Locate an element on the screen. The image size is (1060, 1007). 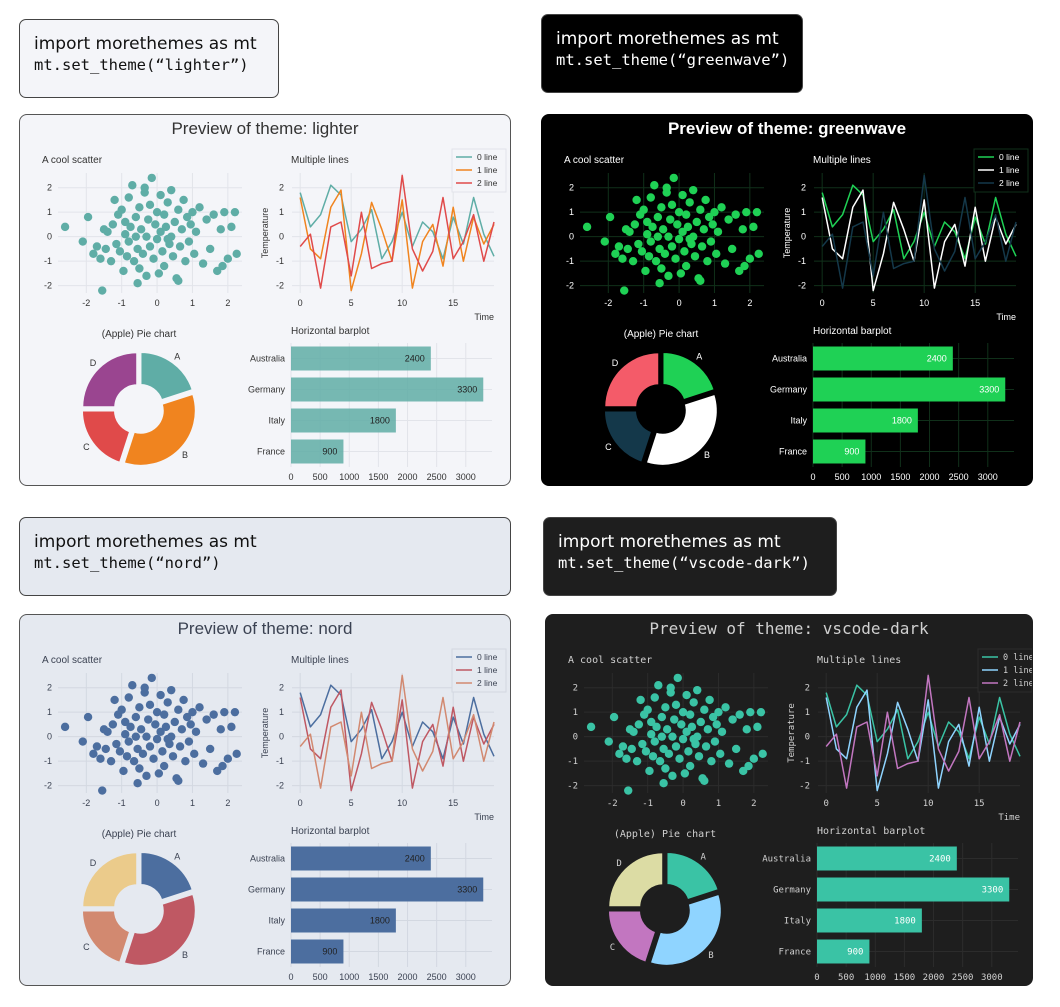
lines-x-tick-label: 0 is located at coordinates (822, 303).